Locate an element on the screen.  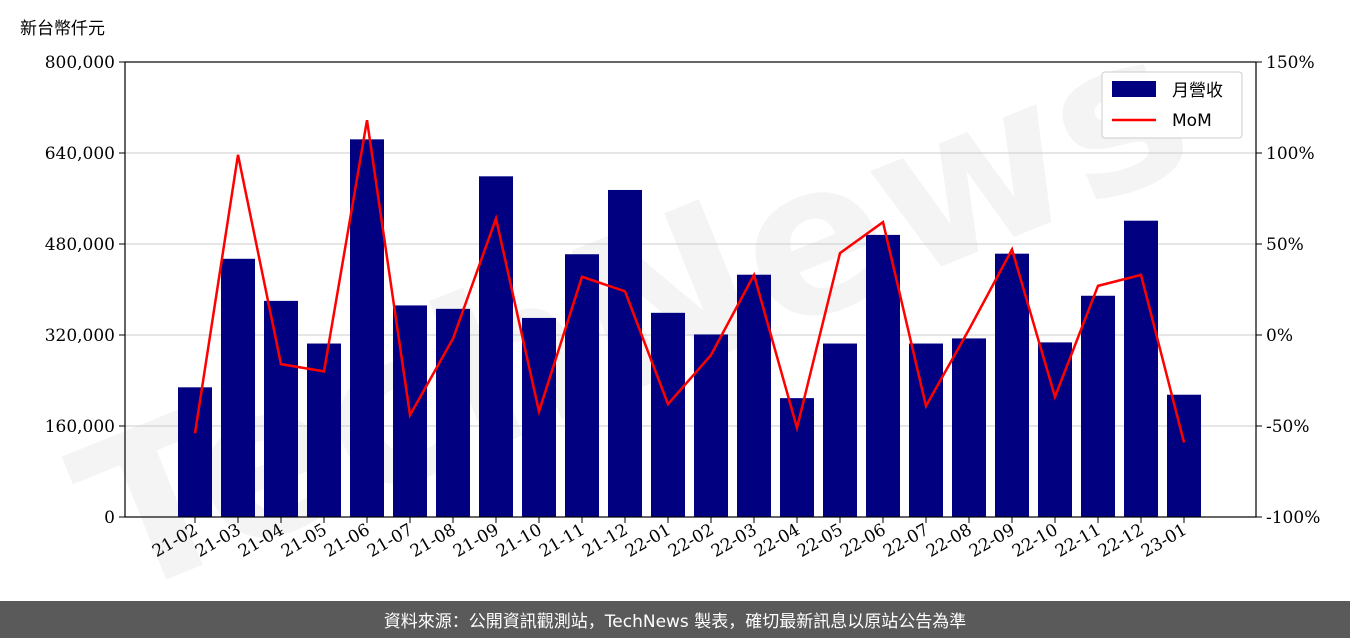
left-axis-tick-label: 320,000 is located at coordinates (80, 336).